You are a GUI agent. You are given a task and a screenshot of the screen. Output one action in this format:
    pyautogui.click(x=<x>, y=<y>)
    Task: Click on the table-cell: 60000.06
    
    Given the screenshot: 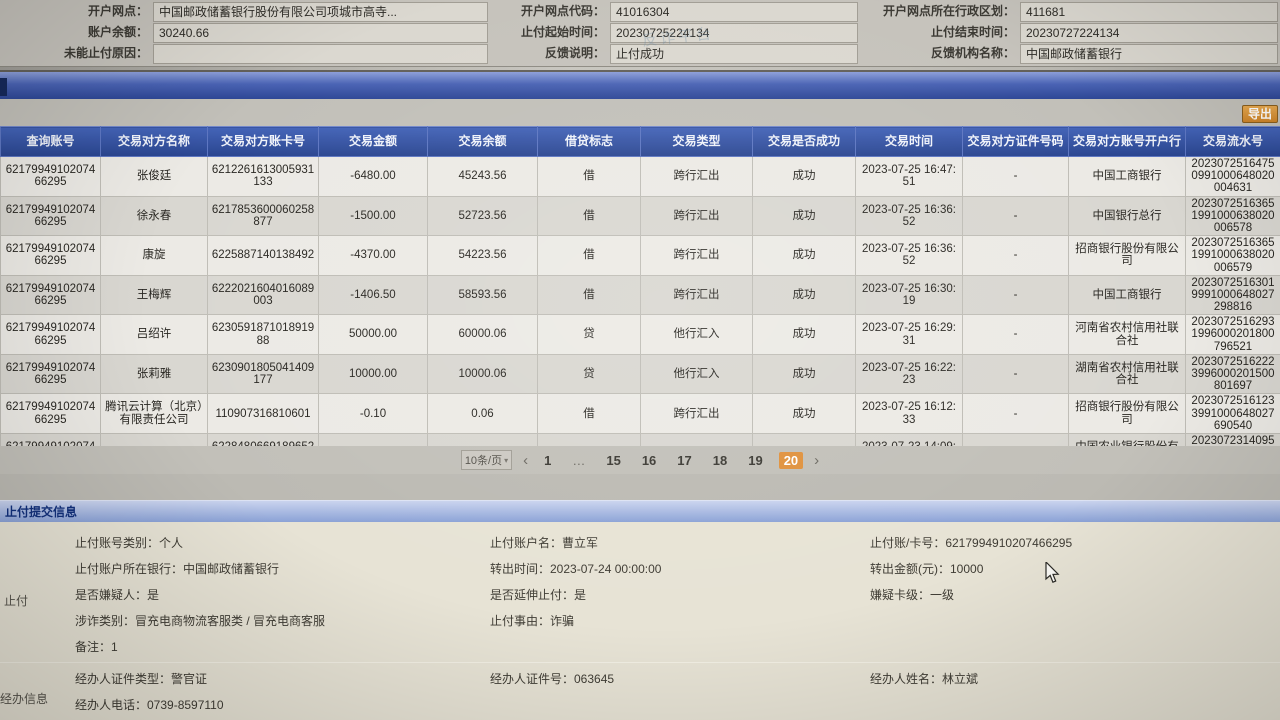 What is the action you would take?
    pyautogui.click(x=482, y=334)
    